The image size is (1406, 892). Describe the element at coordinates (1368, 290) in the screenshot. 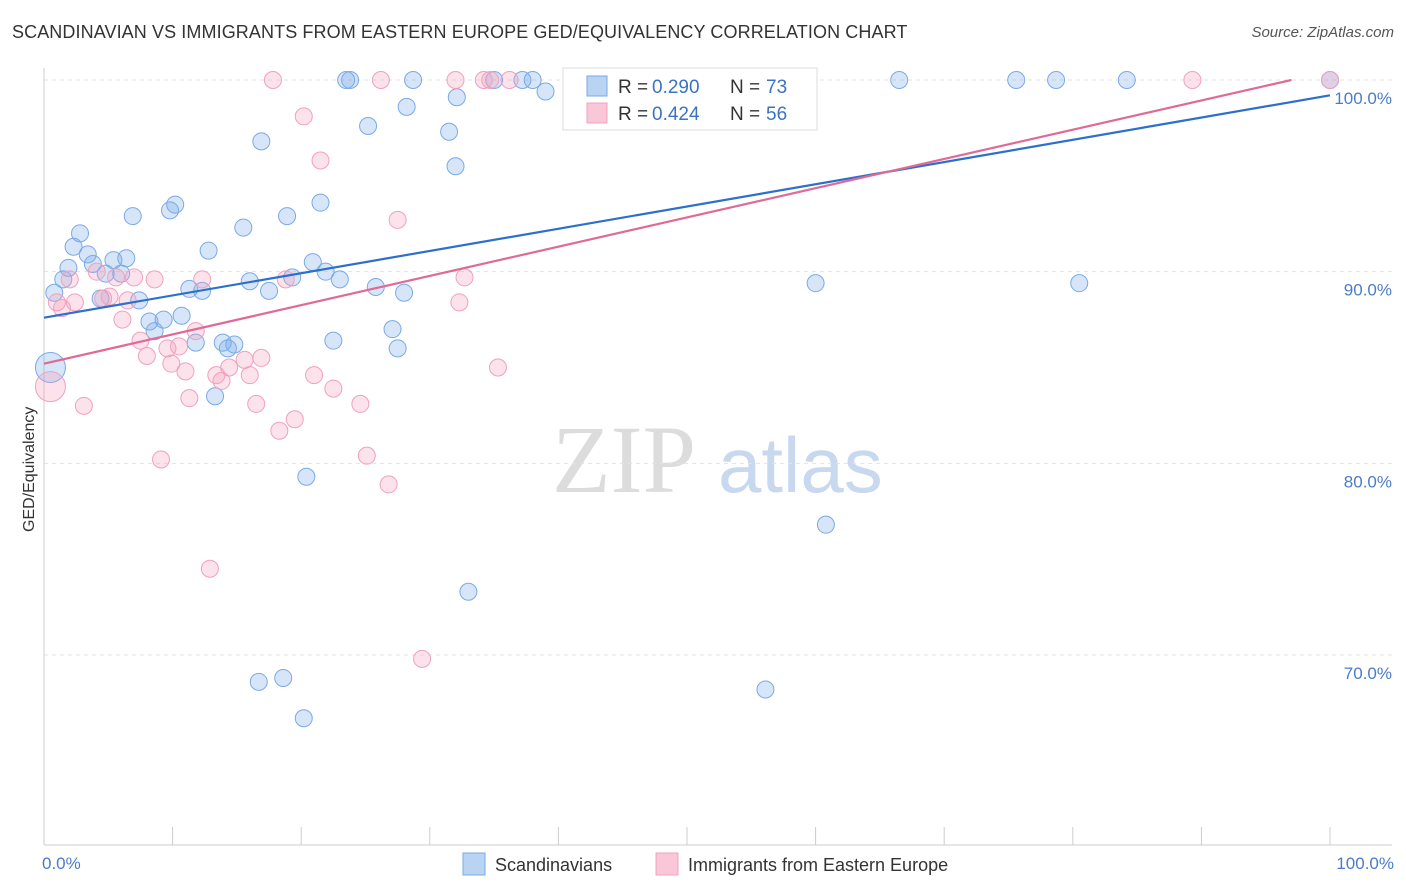

I see `y-tick-label: 90.0%` at that location.